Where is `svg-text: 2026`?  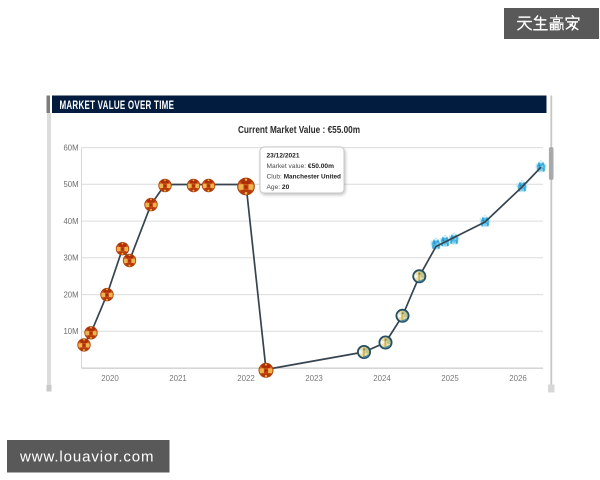 svg-text: 2026 is located at coordinates (518, 378).